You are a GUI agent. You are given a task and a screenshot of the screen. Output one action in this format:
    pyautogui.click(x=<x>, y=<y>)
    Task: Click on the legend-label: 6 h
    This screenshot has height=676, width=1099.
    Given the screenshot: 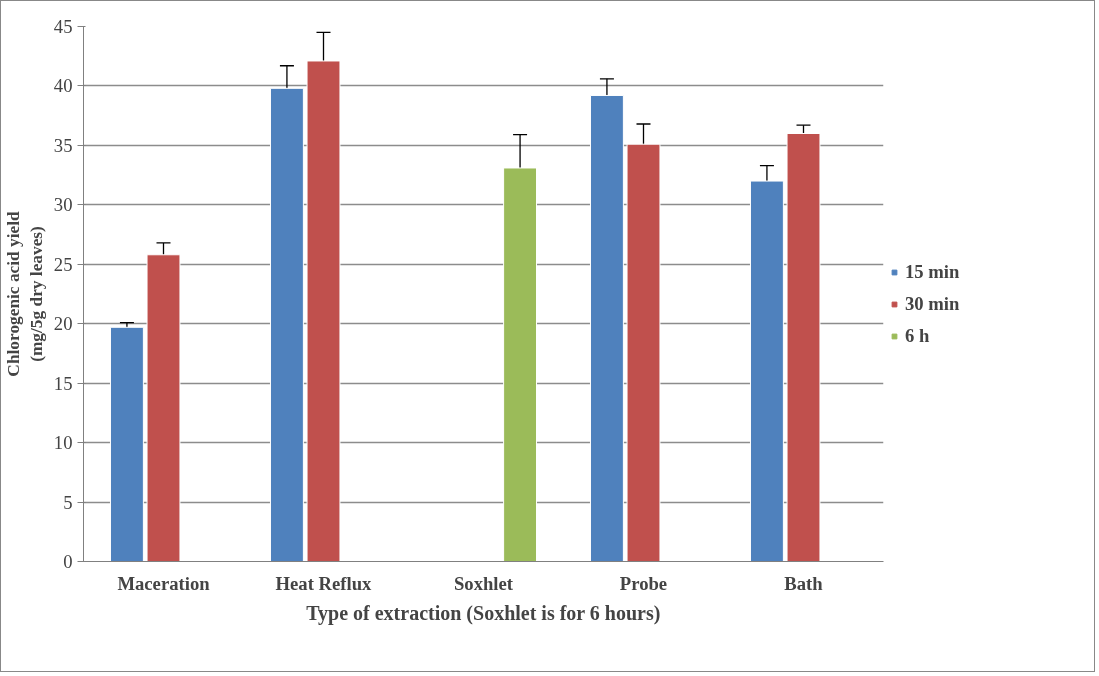 What is the action you would take?
    pyautogui.click(x=917, y=335)
    